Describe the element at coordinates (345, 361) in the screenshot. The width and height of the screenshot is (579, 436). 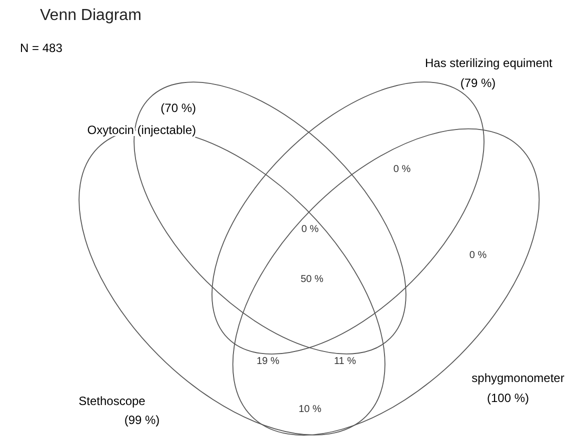
I see `text: 11 %` at that location.